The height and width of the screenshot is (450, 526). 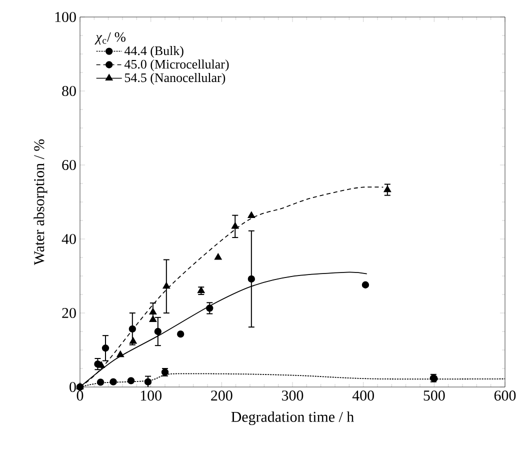 I want to click on x-tick-label: 100, so click(x=151, y=395).